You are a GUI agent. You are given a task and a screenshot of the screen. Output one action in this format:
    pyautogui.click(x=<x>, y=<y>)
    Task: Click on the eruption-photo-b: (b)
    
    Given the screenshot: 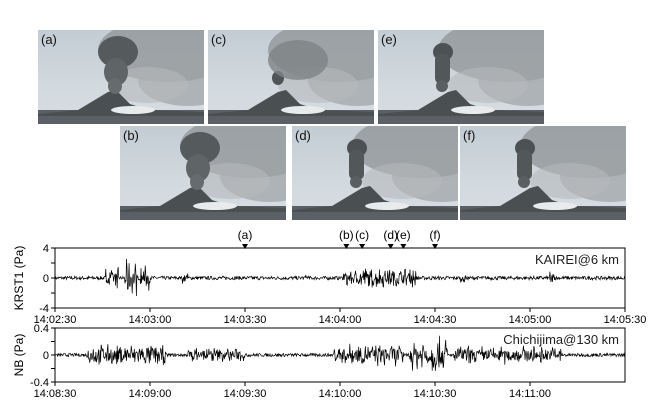 What is the action you would take?
    pyautogui.click(x=203, y=173)
    